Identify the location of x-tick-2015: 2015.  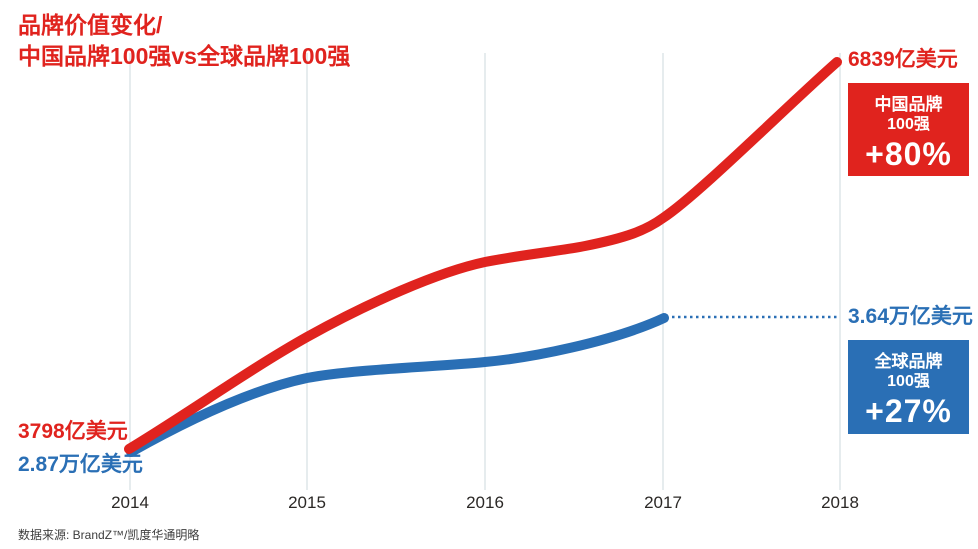
(307, 502).